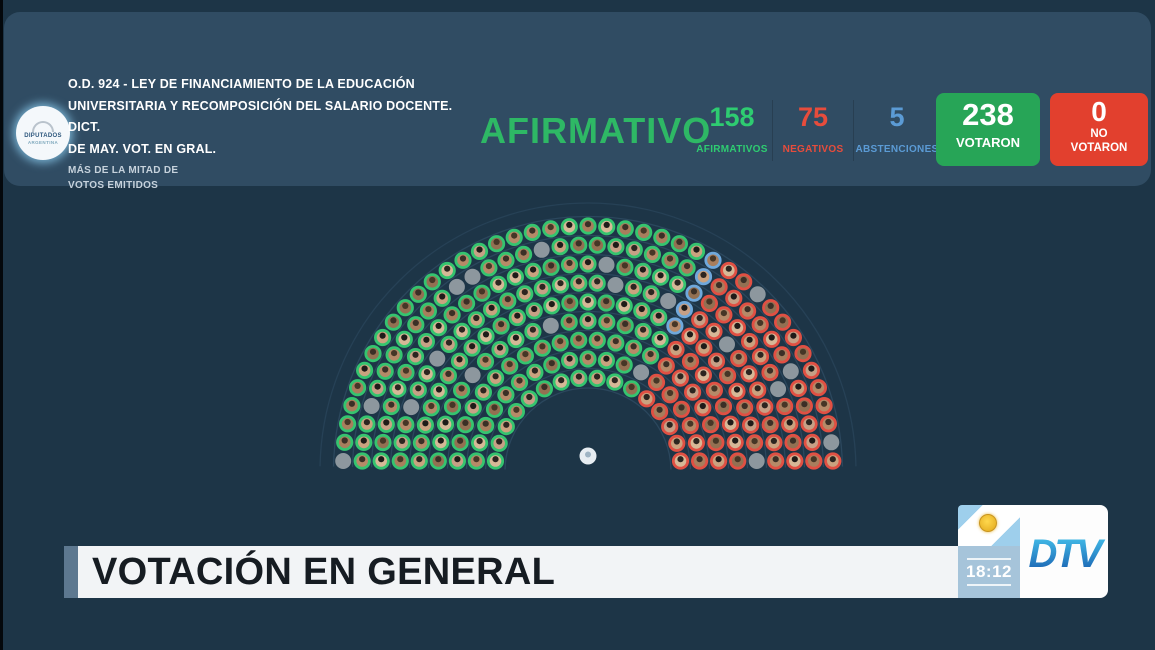 Image resolution: width=1155 pixels, height=650 pixels. What do you see at coordinates (1067, 554) in the screenshot?
I see `svg-text: DTV` at bounding box center [1067, 554].